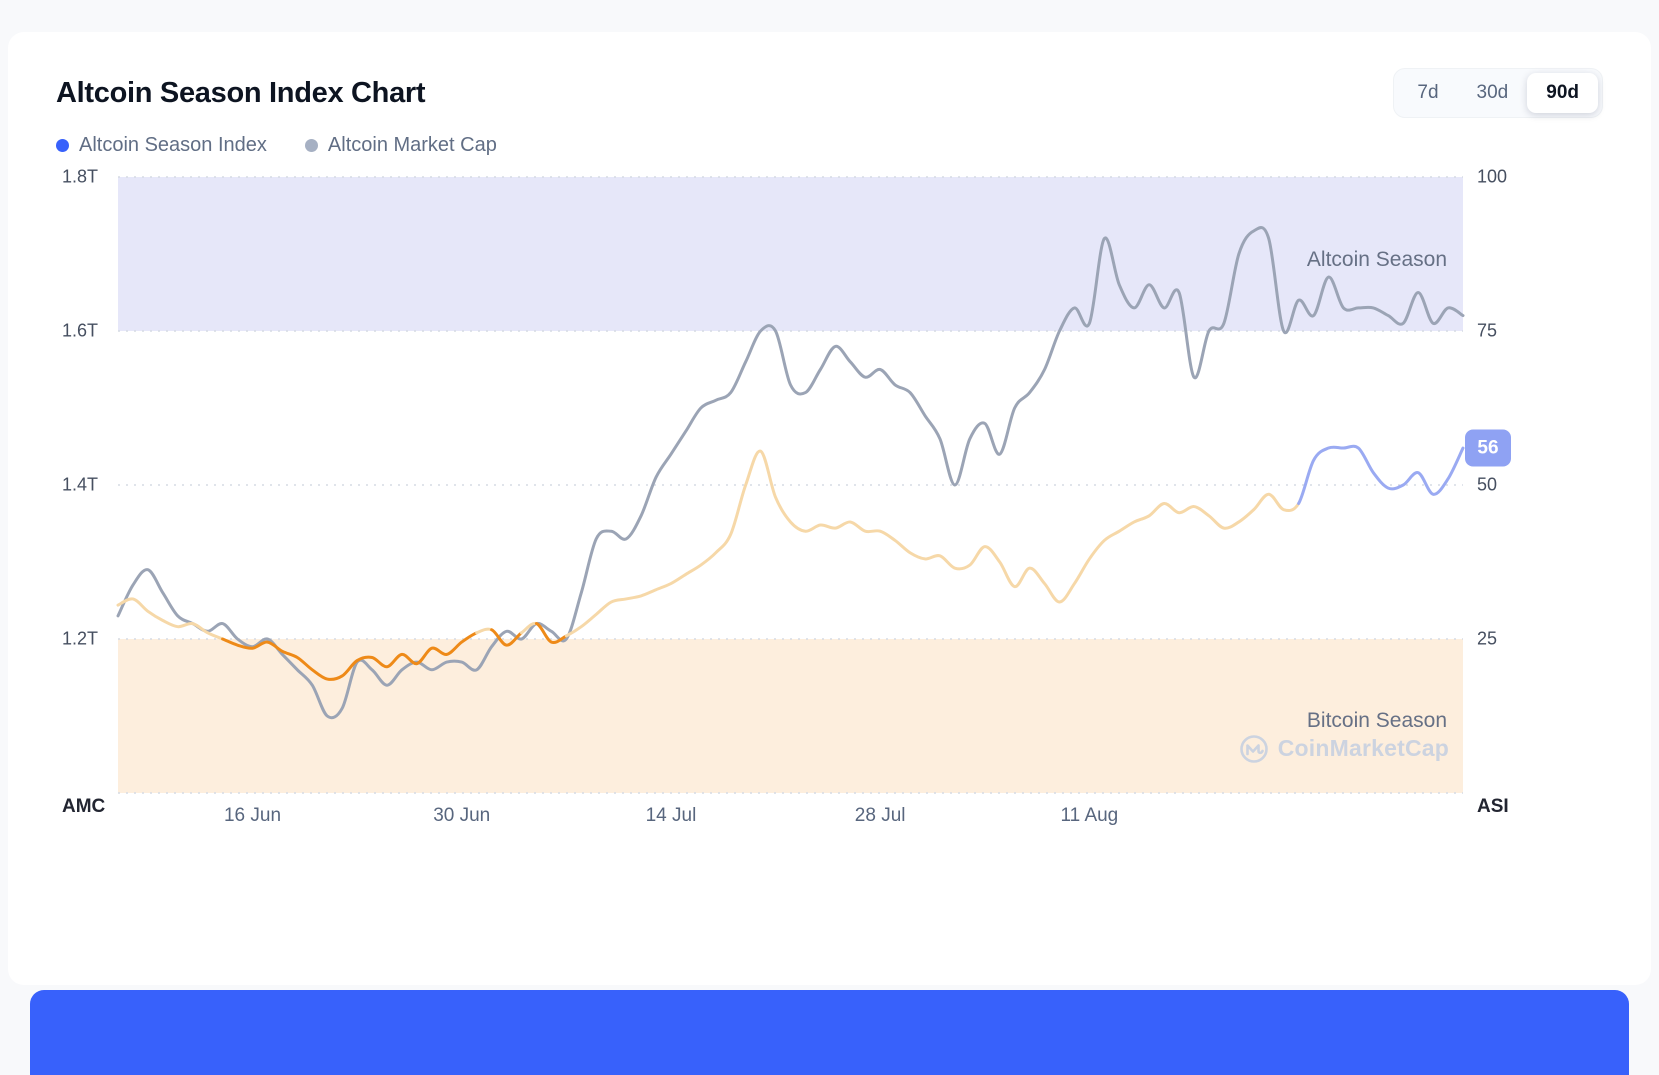  What do you see at coordinates (880, 815) in the screenshot?
I see `x-axis-label: 28 Jul` at bounding box center [880, 815].